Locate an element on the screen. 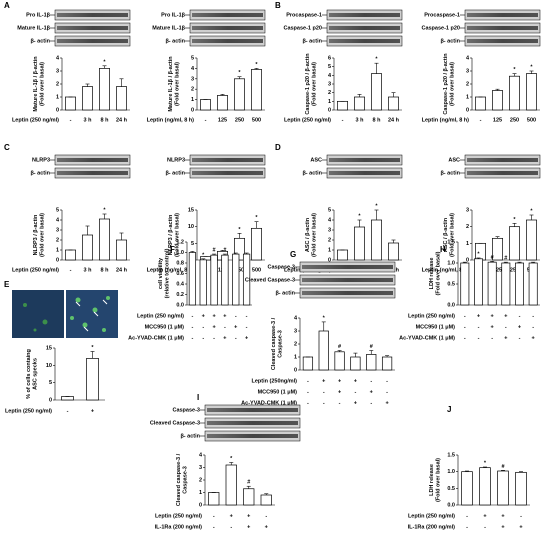  y-tick-label: 0.0 is located at coordinates (451, 305).